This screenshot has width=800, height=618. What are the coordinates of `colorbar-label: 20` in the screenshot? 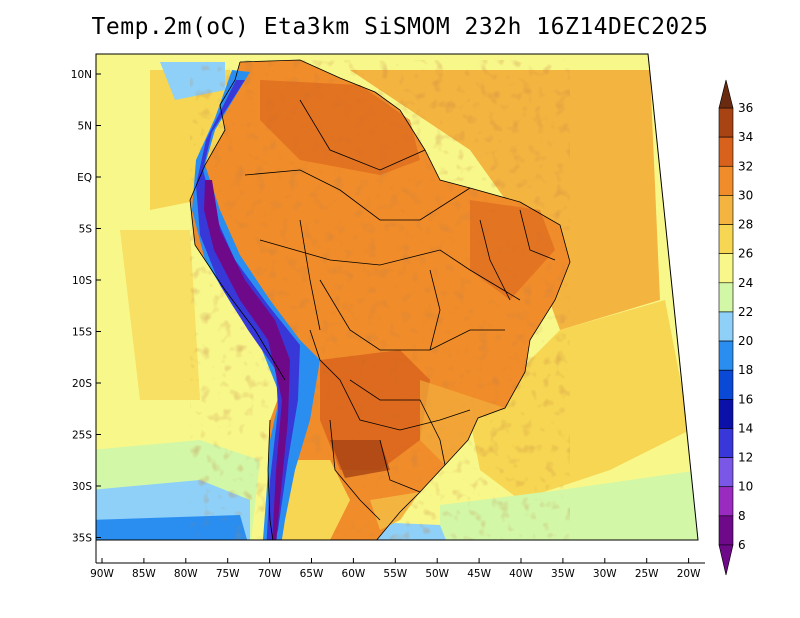 It's located at (745, 341).